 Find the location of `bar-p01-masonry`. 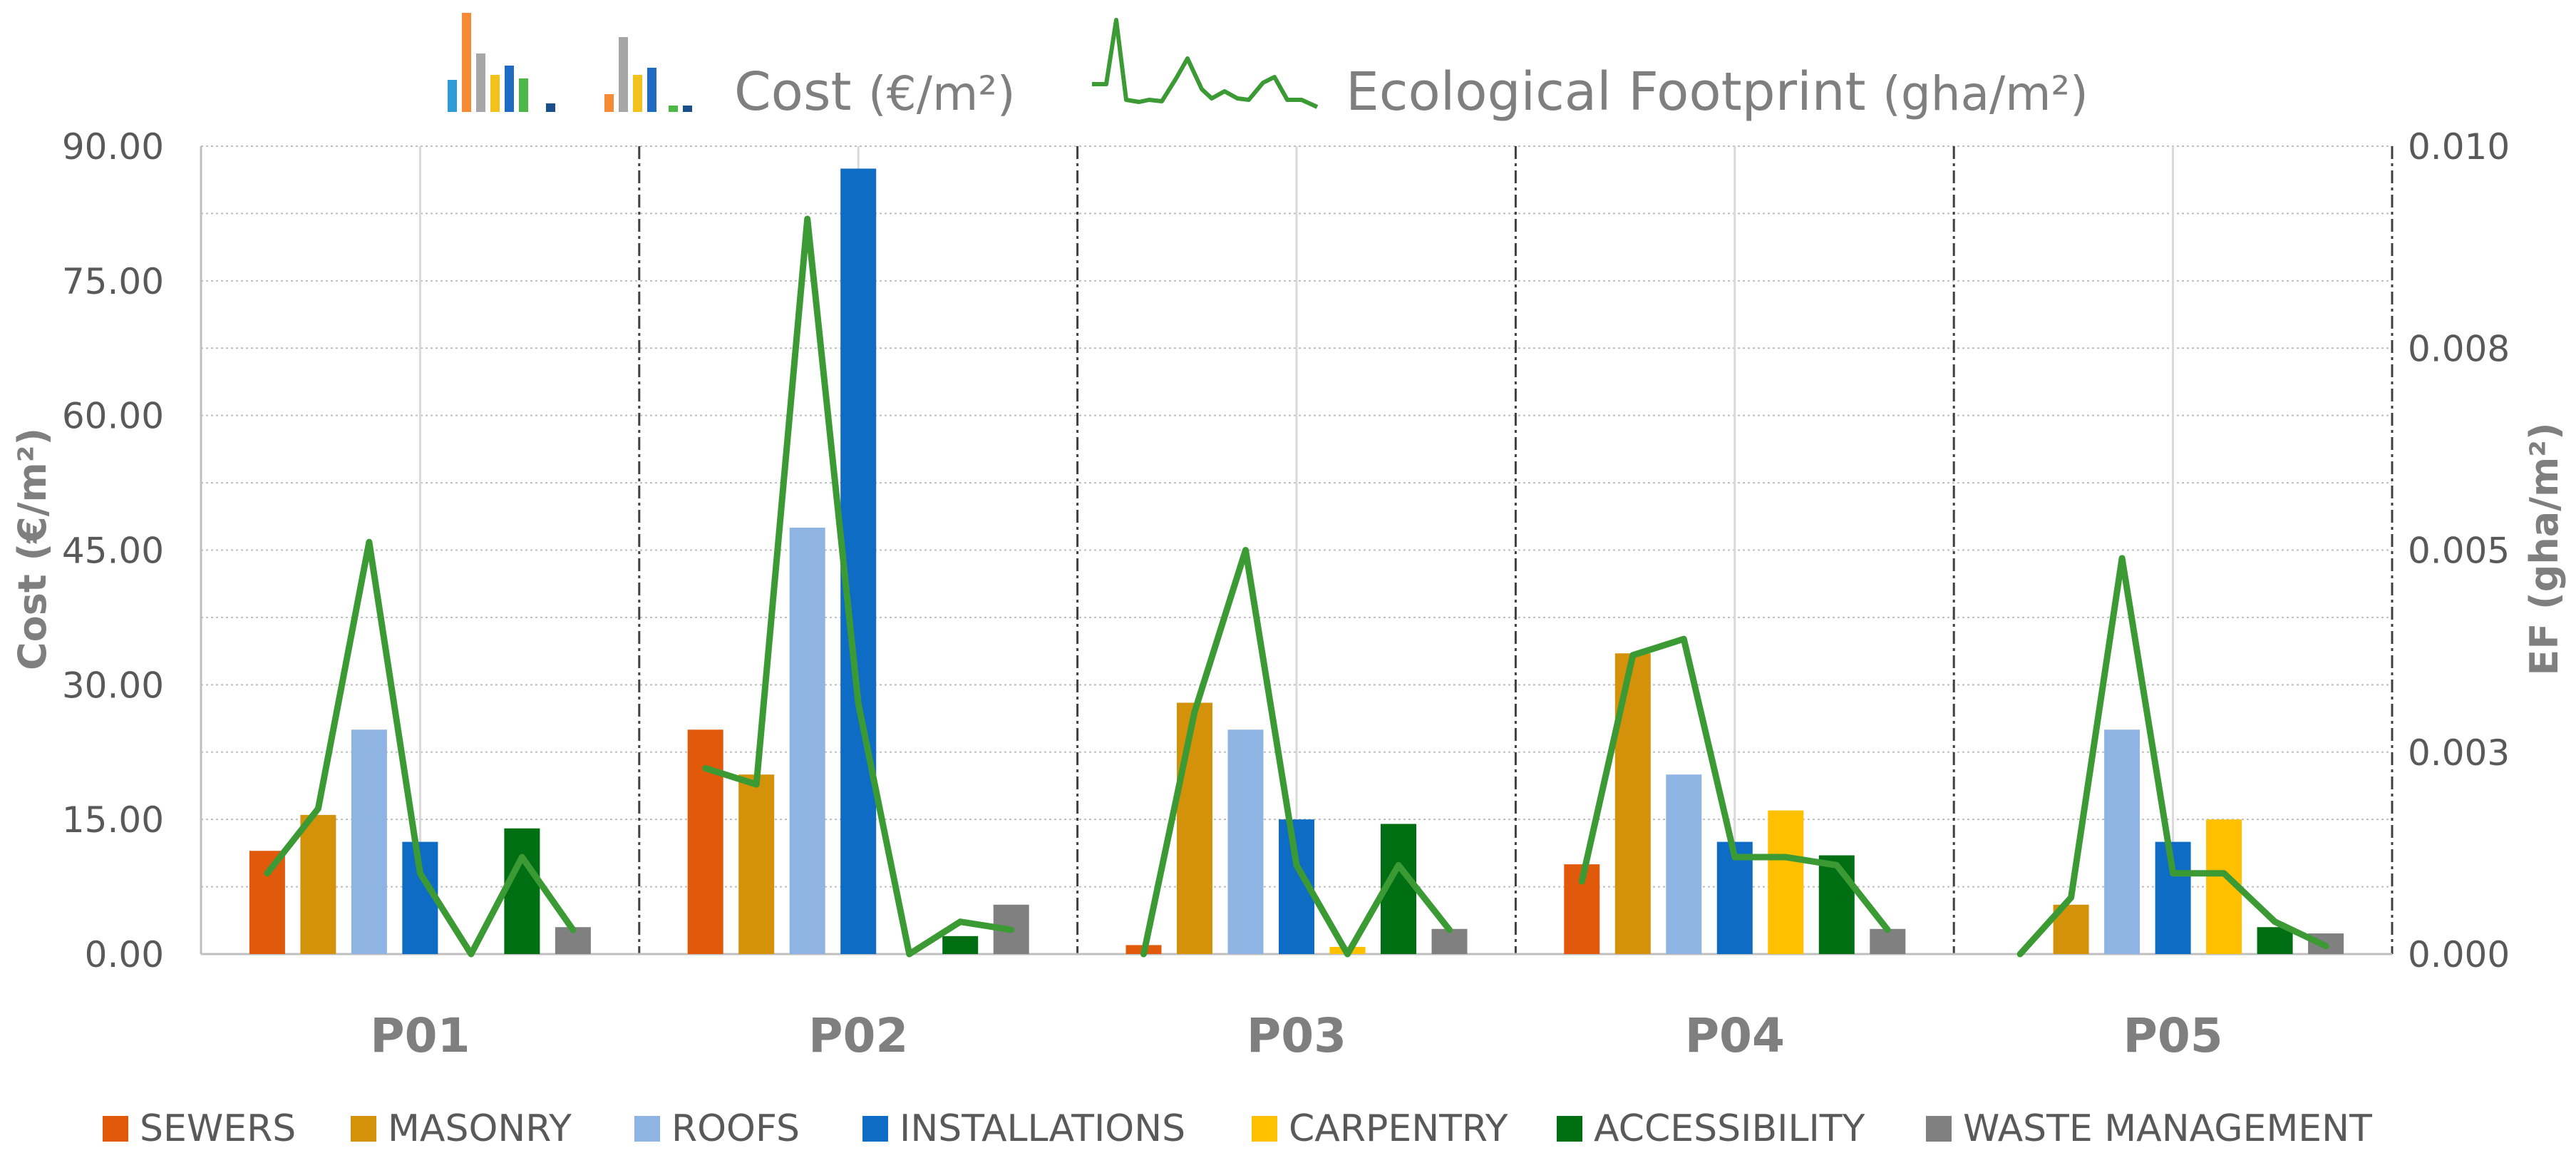

bar-p01-masonry is located at coordinates (318, 884).